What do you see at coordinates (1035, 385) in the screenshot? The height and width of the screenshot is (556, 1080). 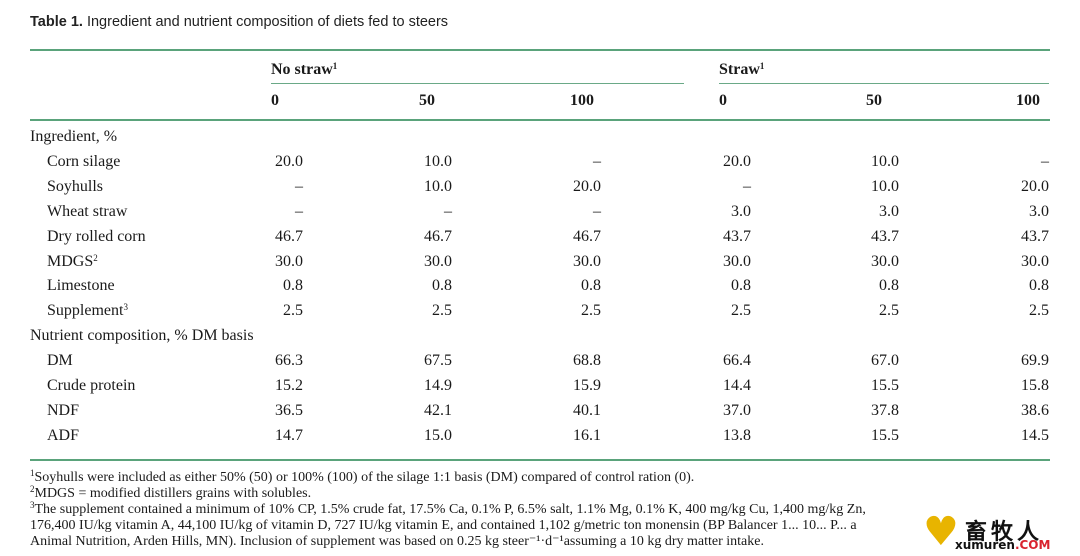 I see `table-cell: 15.8` at bounding box center [1035, 385].